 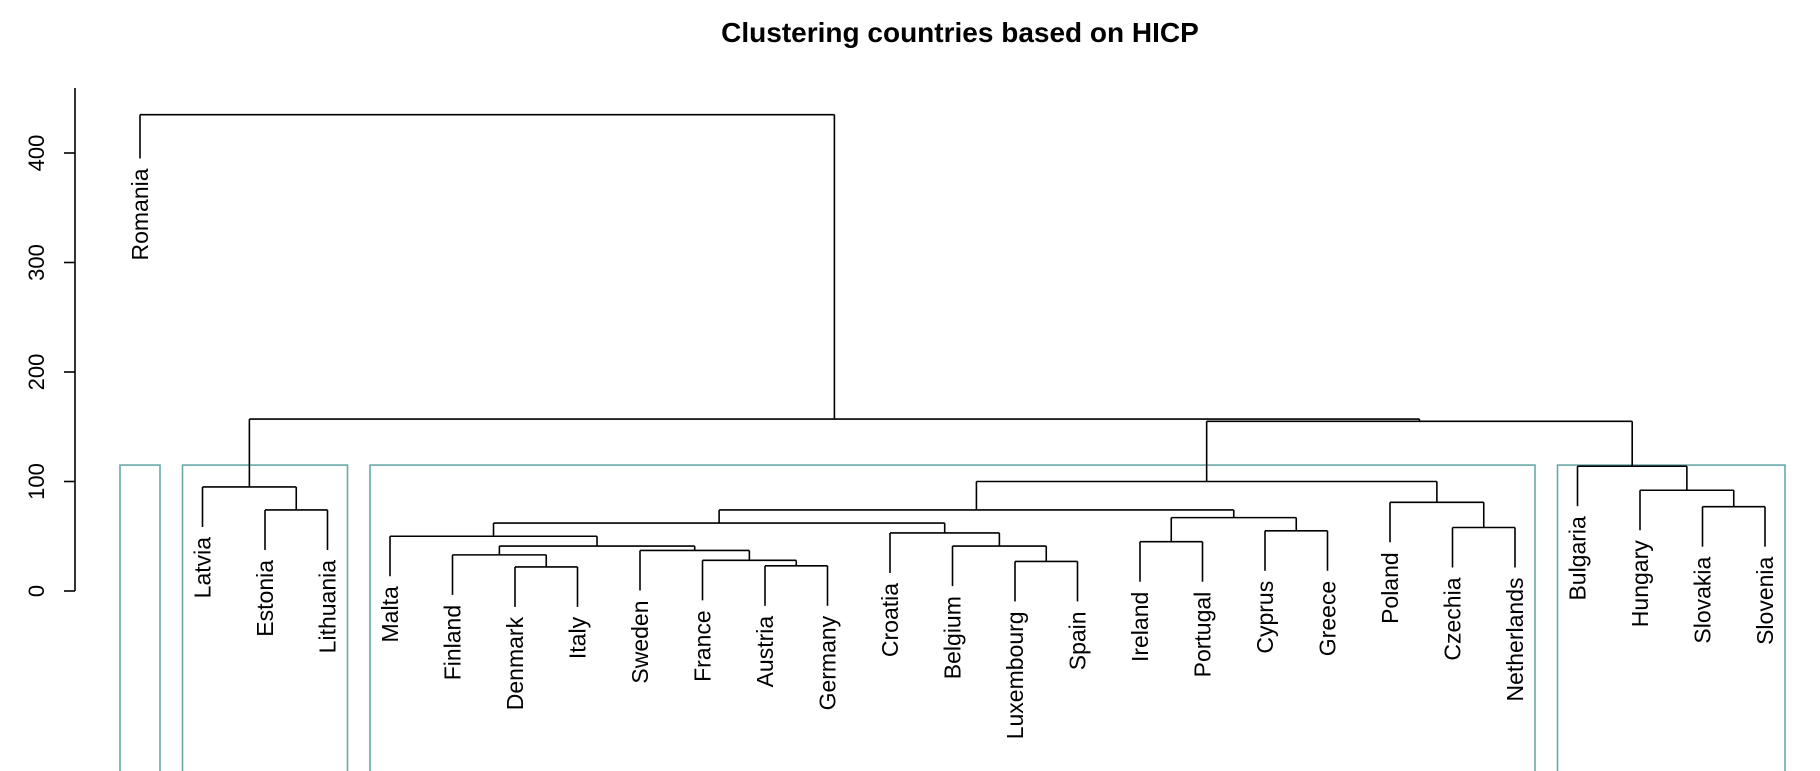 I want to click on chart-title: Clustering countries based on HICP, so click(x=960, y=32).